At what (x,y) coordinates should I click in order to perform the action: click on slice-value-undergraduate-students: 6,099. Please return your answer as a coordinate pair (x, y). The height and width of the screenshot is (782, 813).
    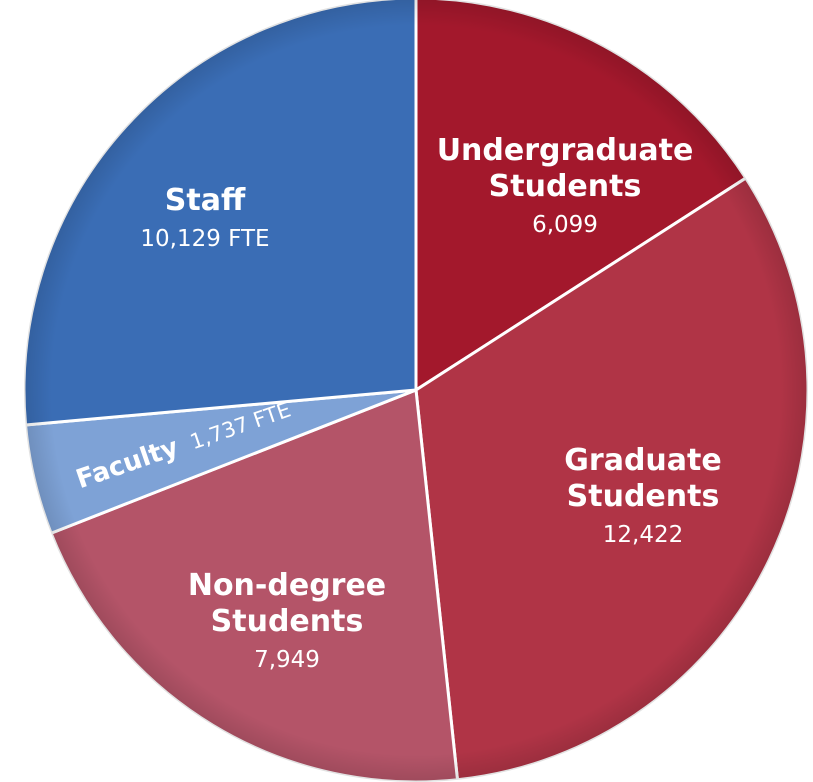
    Looking at the image, I should click on (565, 225).